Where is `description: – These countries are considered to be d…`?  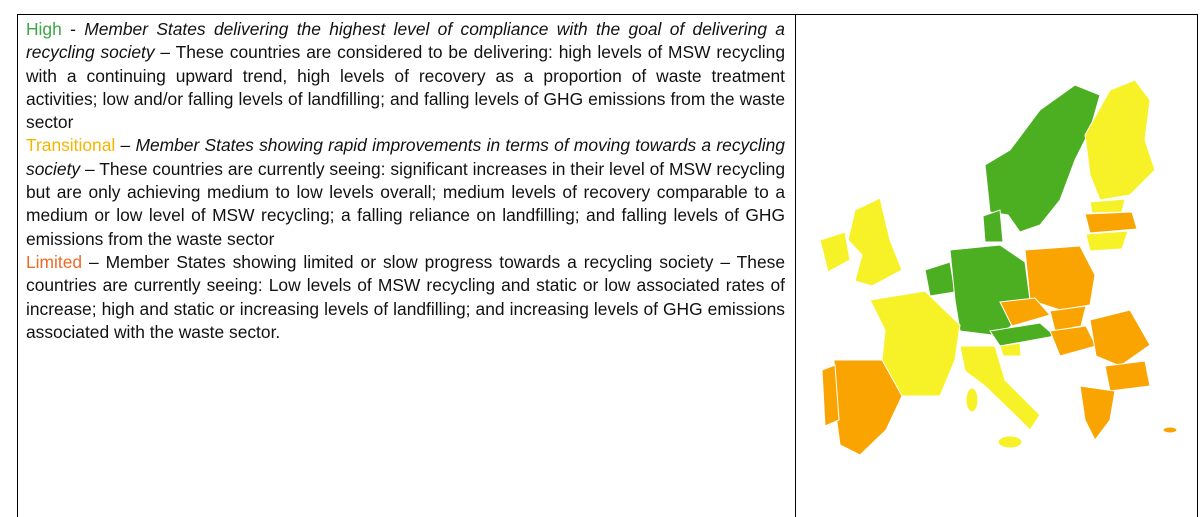
description: – These countries are considered to be d… is located at coordinates (406, 87).